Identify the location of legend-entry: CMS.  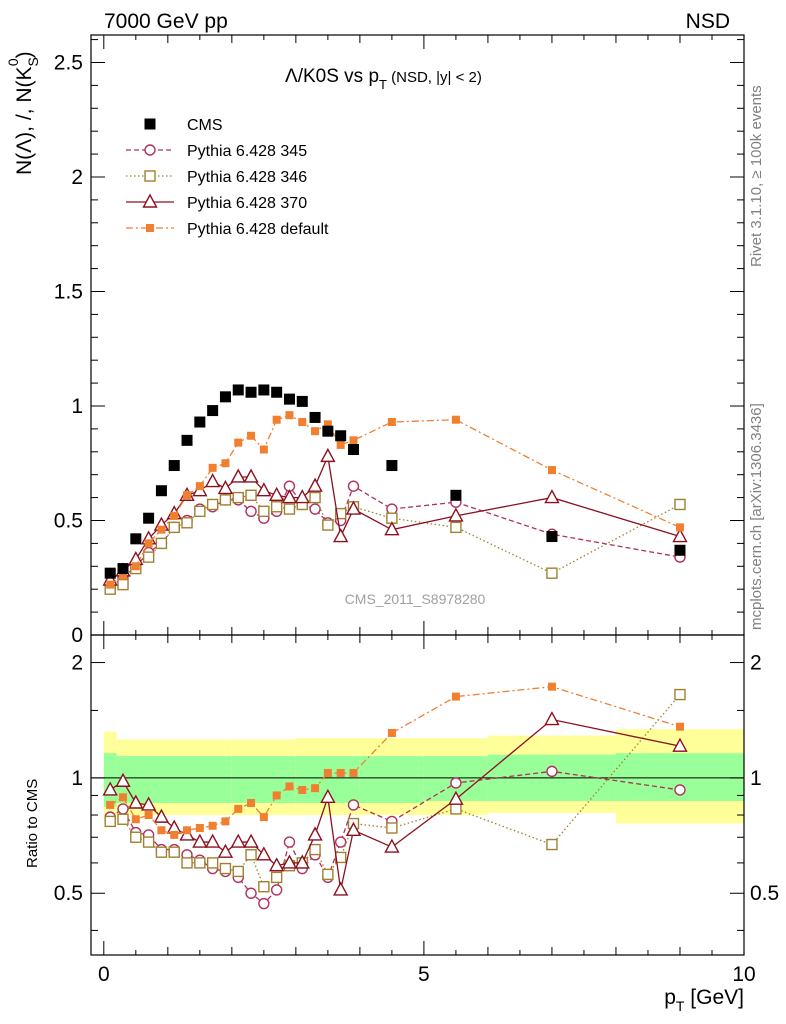
(183, 125).